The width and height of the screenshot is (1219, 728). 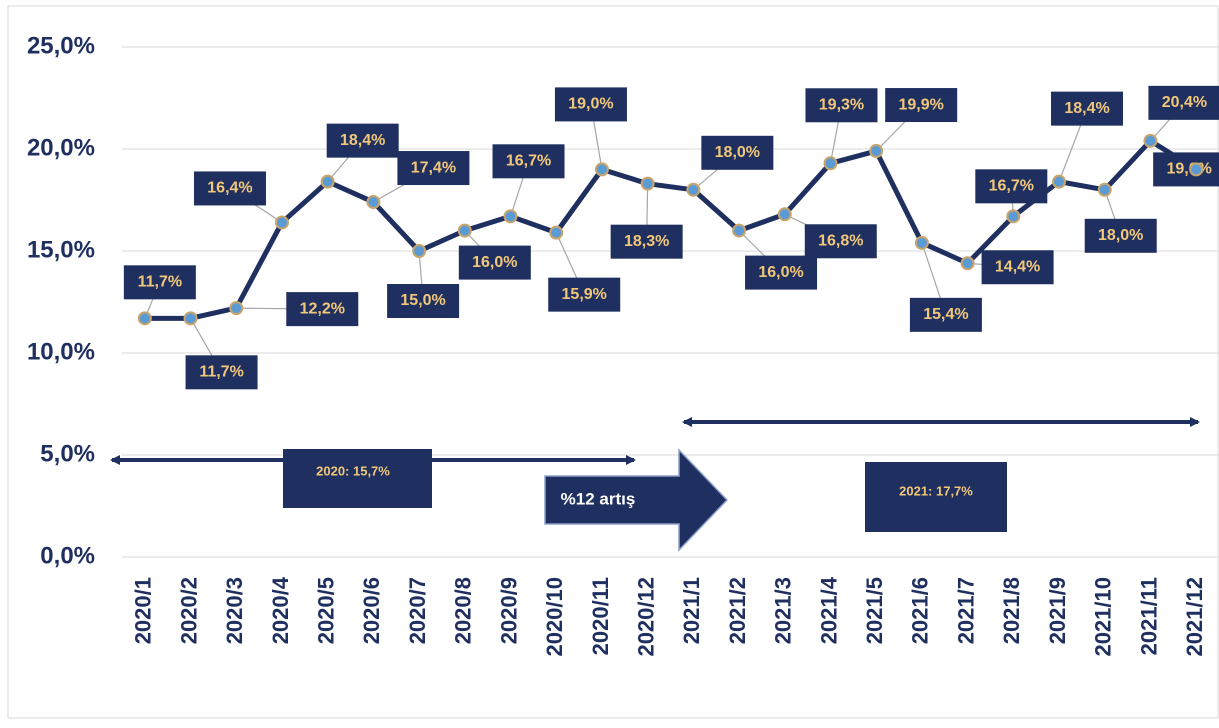 What do you see at coordinates (737, 610) in the screenshot?
I see `x-tick-label: 2021/2` at bounding box center [737, 610].